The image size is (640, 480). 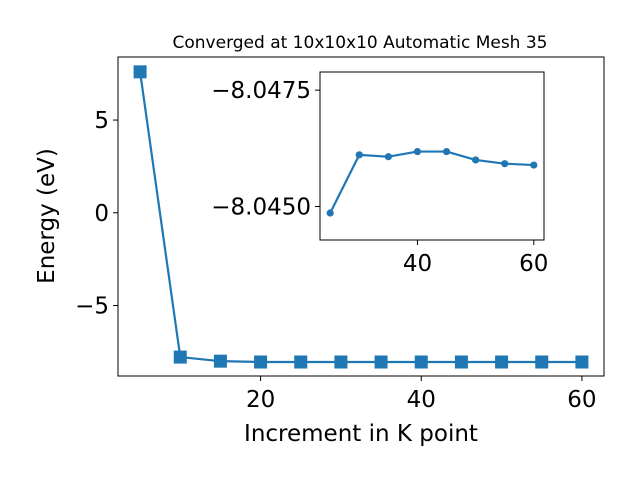 I want to click on main-x-tick-label: 60, so click(x=581, y=400).